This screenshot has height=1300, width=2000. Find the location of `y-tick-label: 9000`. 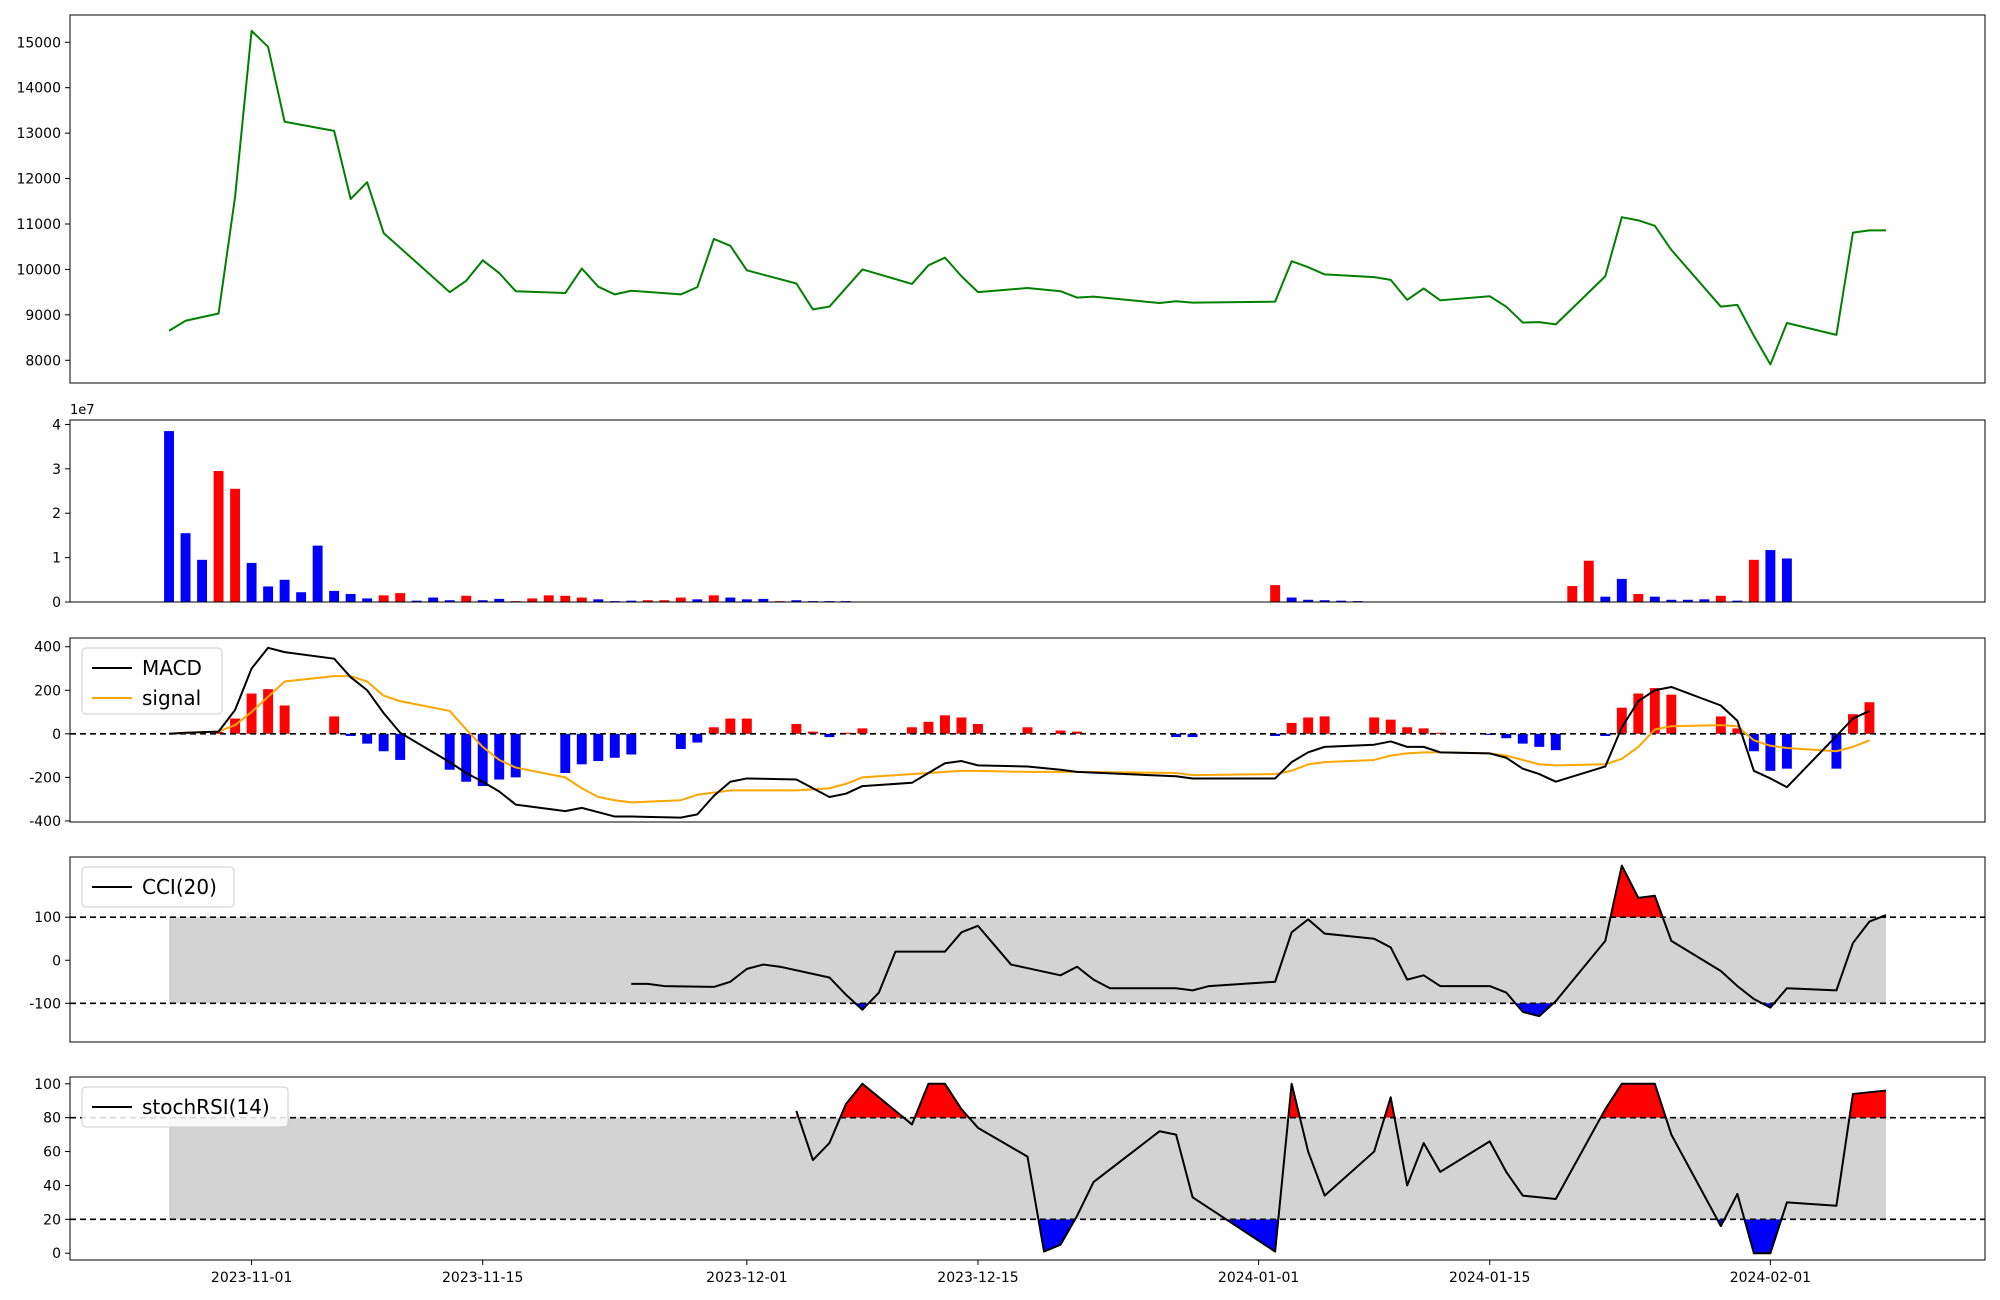

y-tick-label: 9000 is located at coordinates (43, 316).